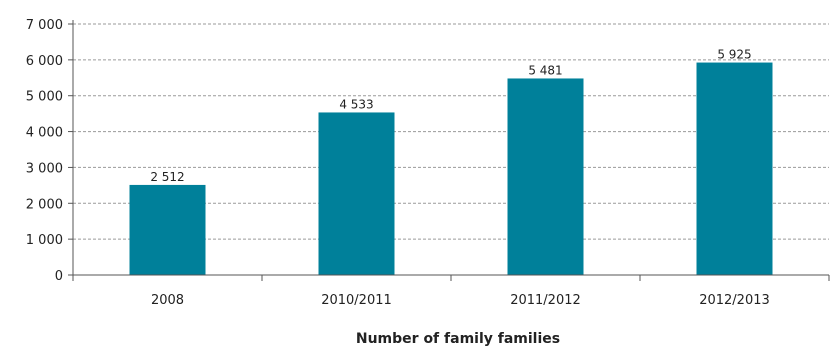  I want to click on y-tick-label: 3 000, so click(44, 168).